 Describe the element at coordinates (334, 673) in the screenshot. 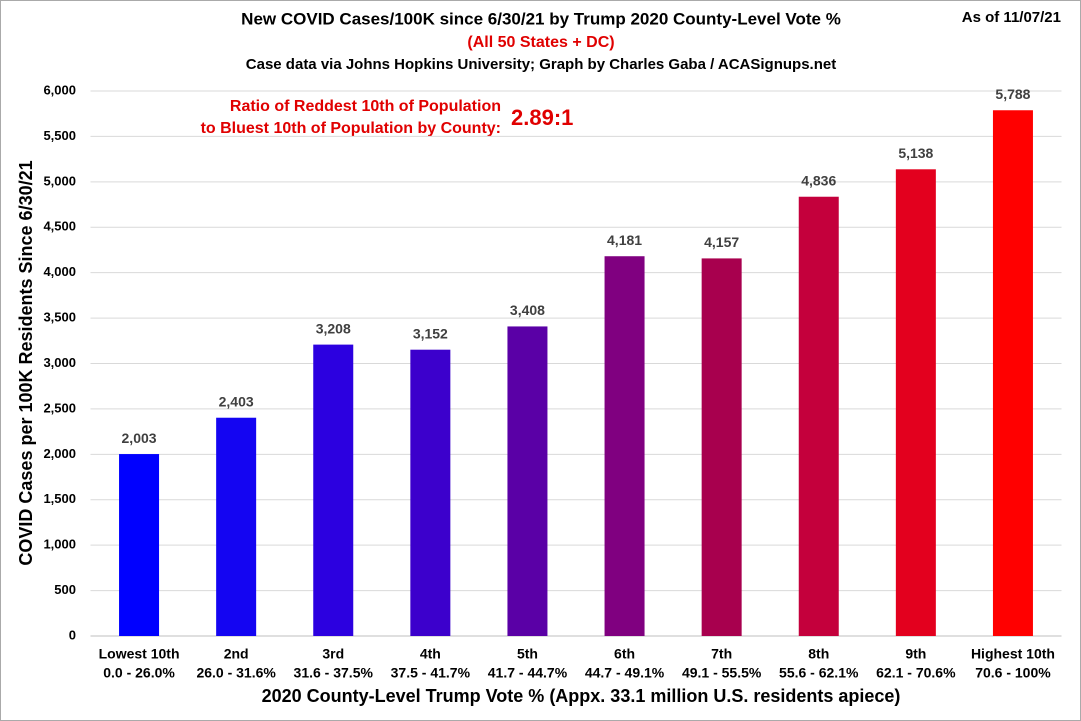

I see `x-tick-sublabel: 31.6 - 37.5%` at that location.